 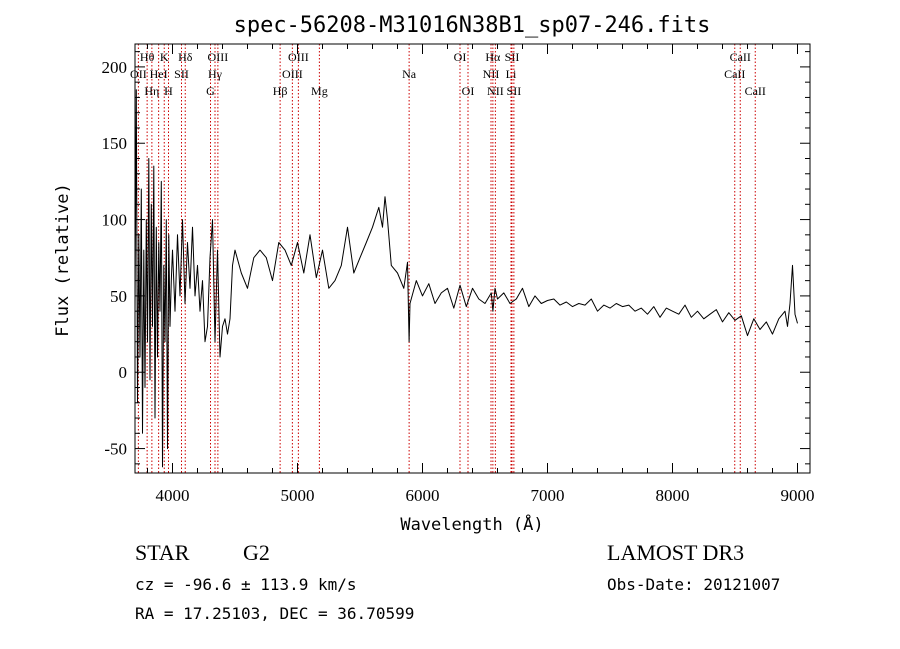 I want to click on spectral-line-label: OII, so click(x=138, y=74).